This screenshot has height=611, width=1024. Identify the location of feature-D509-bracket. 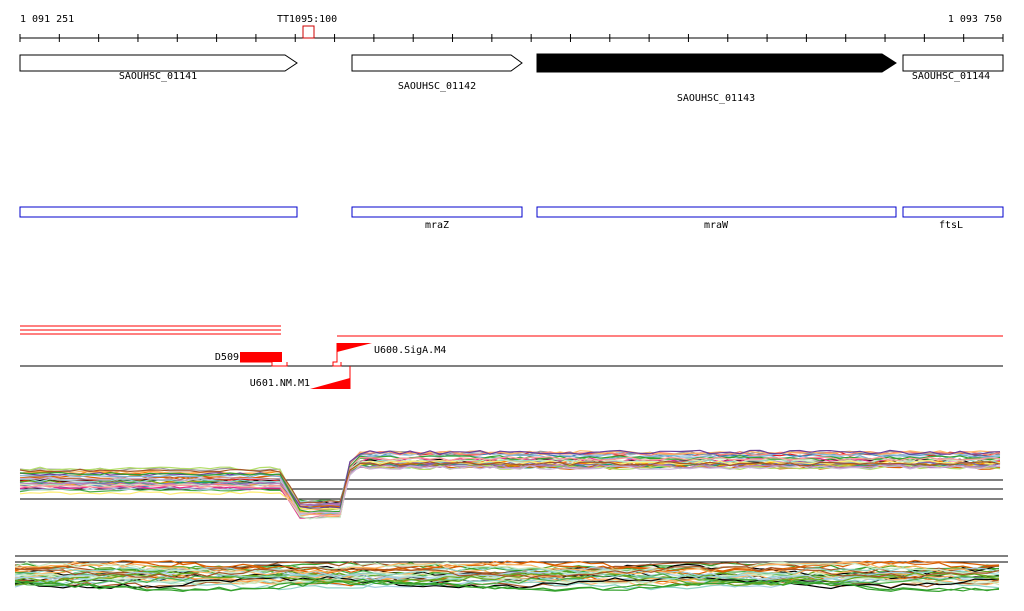
(264, 364).